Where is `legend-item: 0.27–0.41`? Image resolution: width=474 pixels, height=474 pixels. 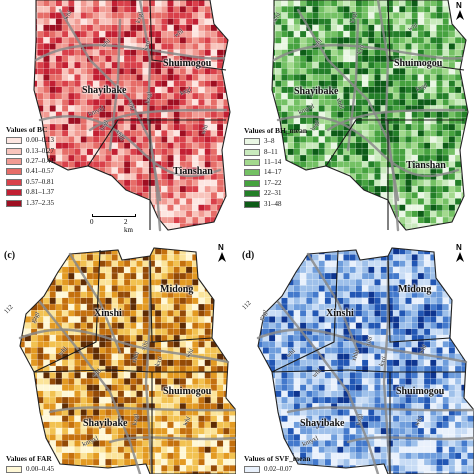 legend-item: 0.27–0.41 is located at coordinates (30, 161).